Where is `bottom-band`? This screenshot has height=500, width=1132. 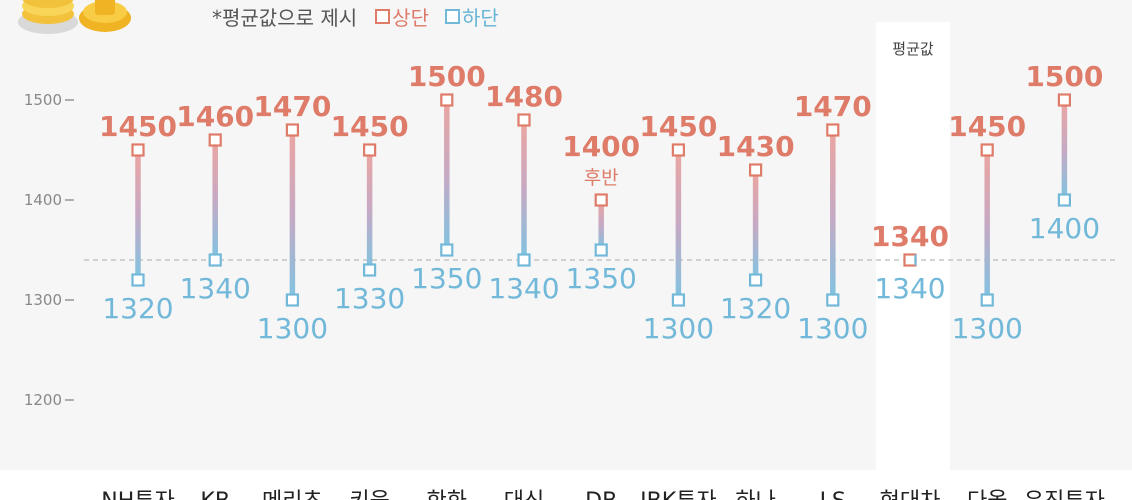 bottom-band is located at coordinates (566, 485).